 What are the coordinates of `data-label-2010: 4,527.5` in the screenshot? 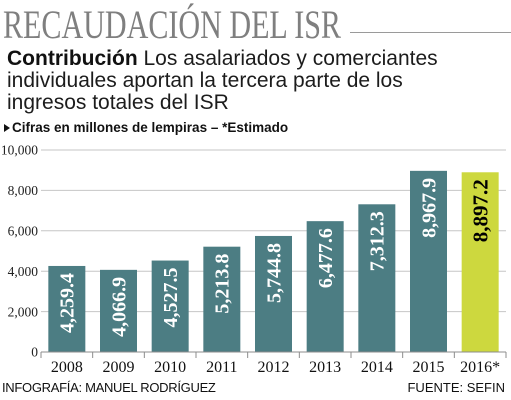 It's located at (171, 298).